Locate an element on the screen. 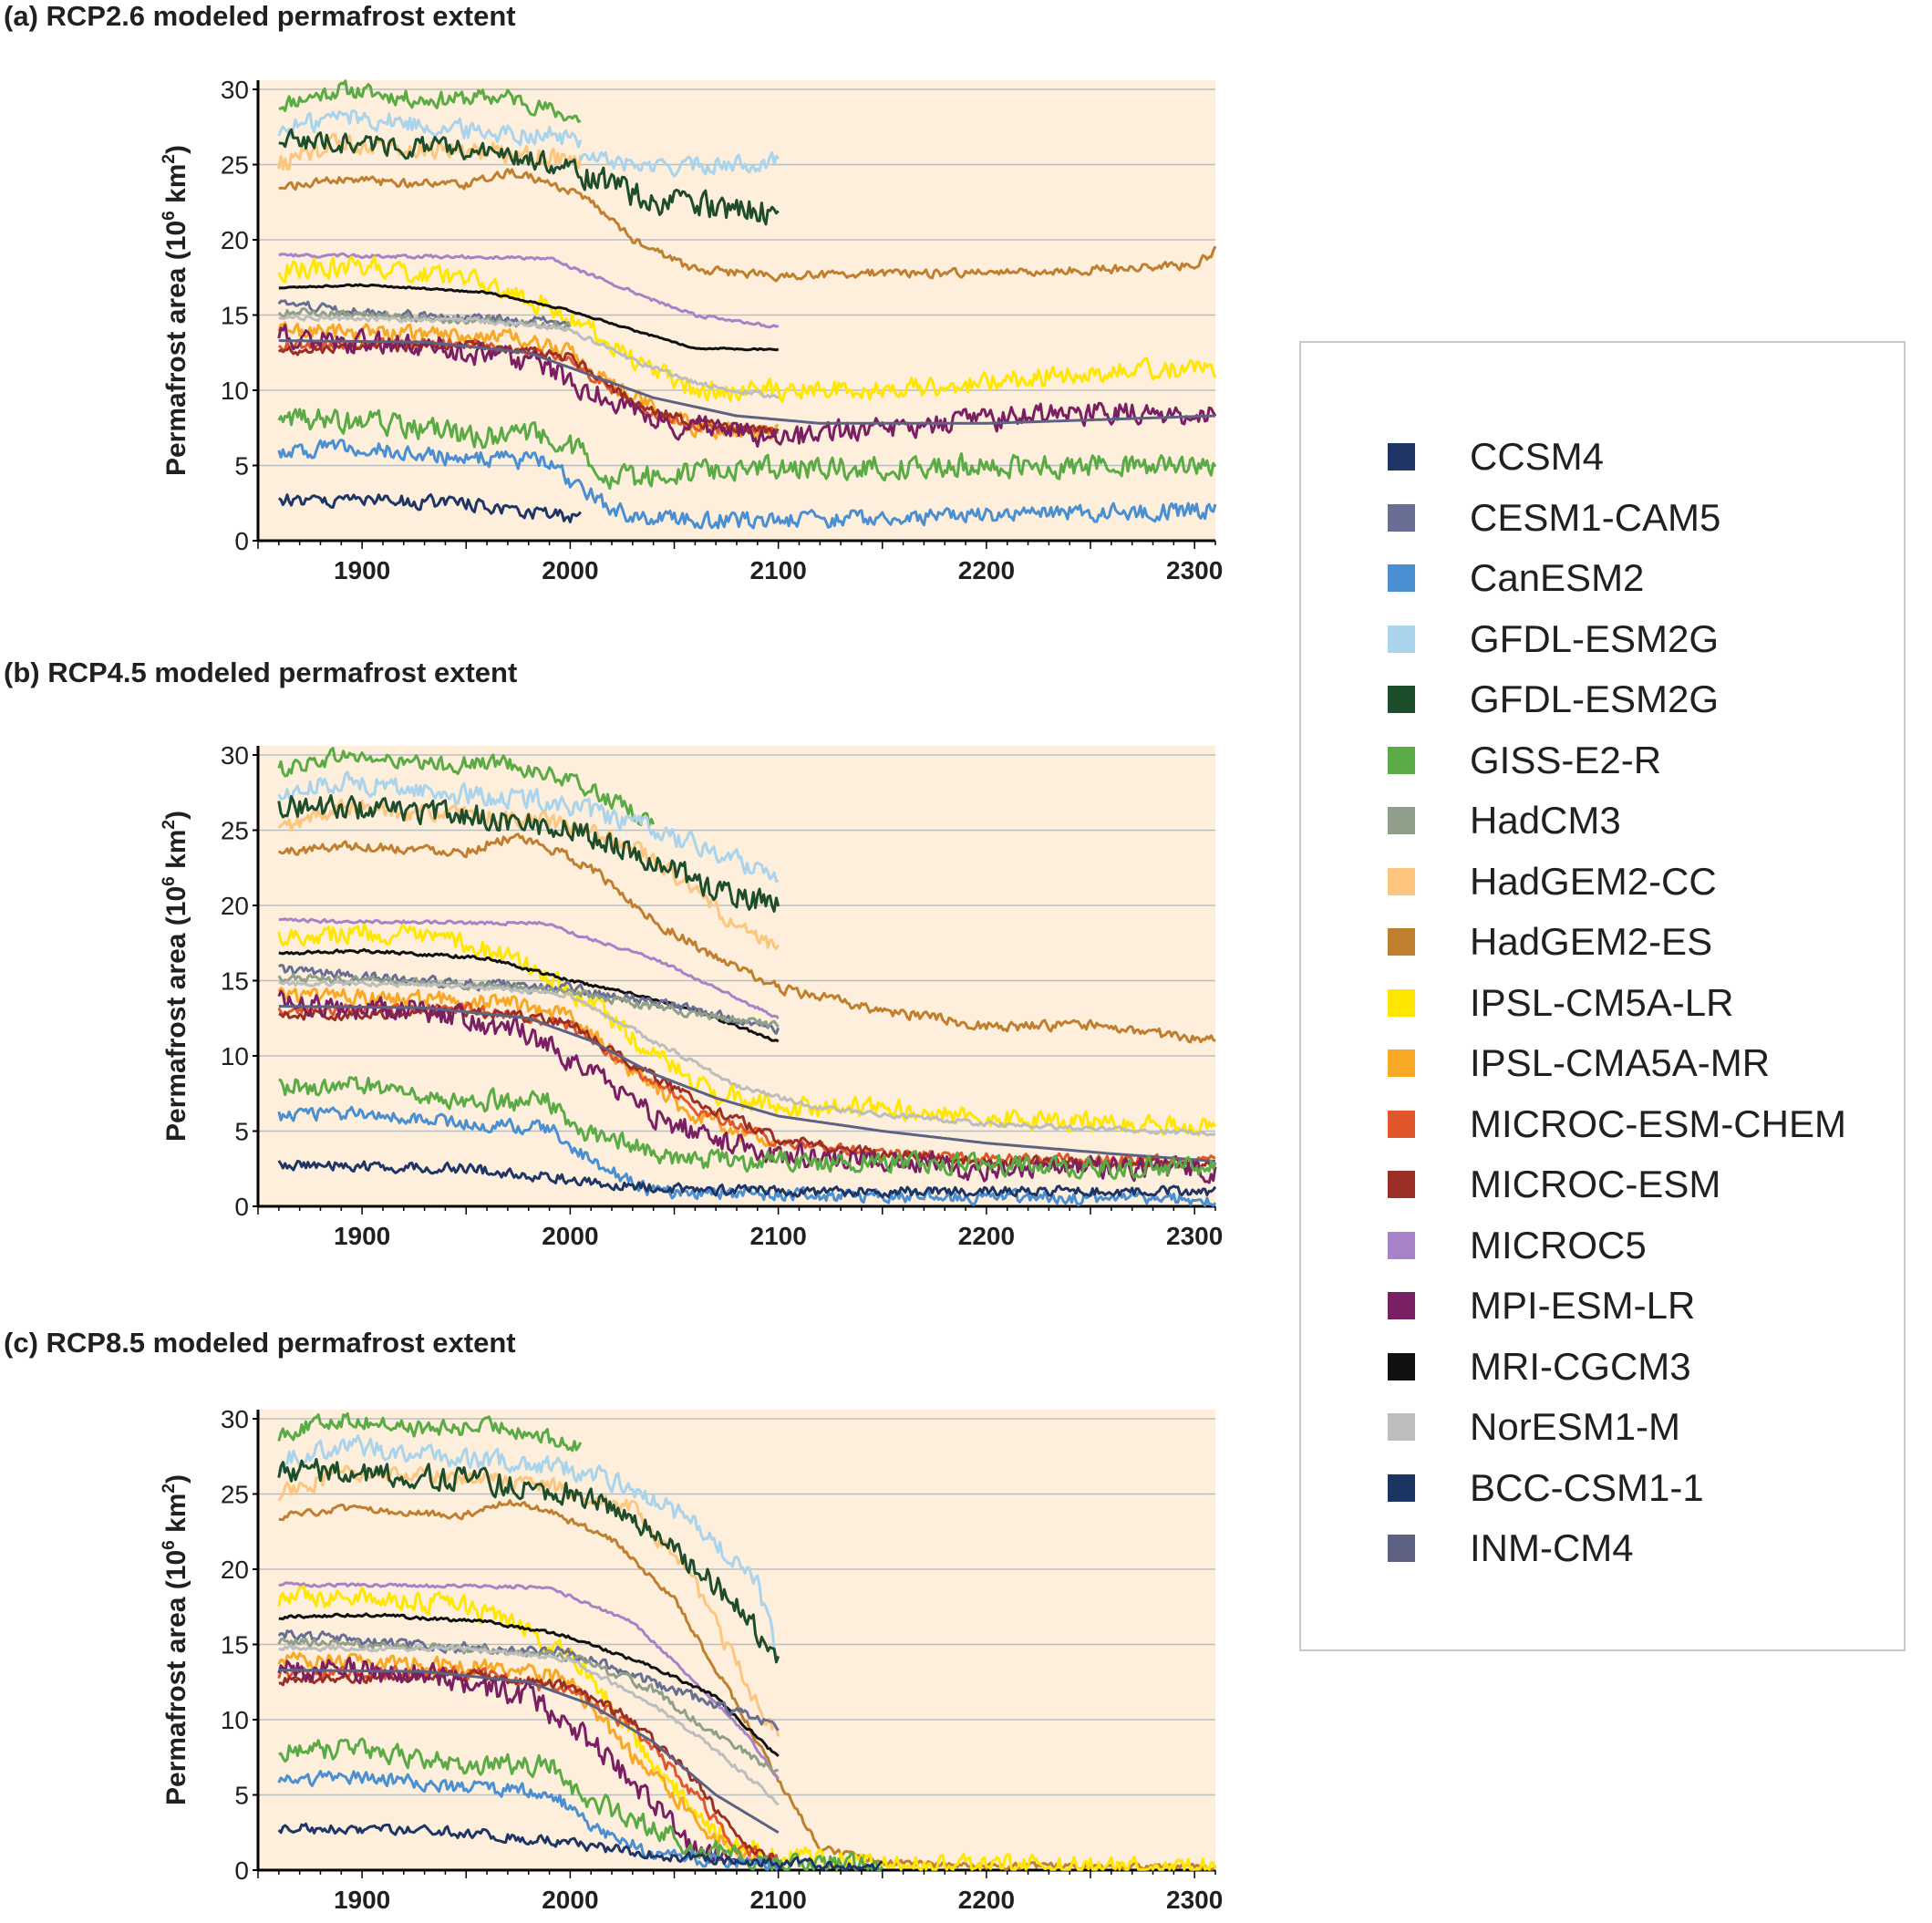  legend-label: HadCM3 is located at coordinates (1545, 820).